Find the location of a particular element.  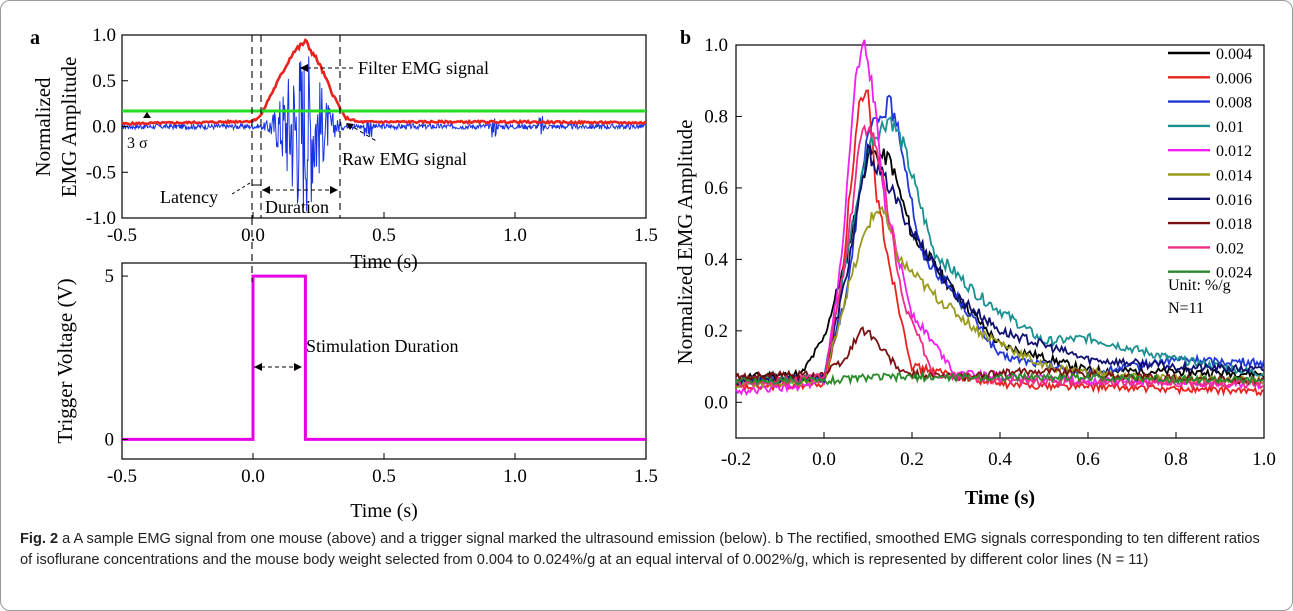

latency-pointer is located at coordinates (241, 188).